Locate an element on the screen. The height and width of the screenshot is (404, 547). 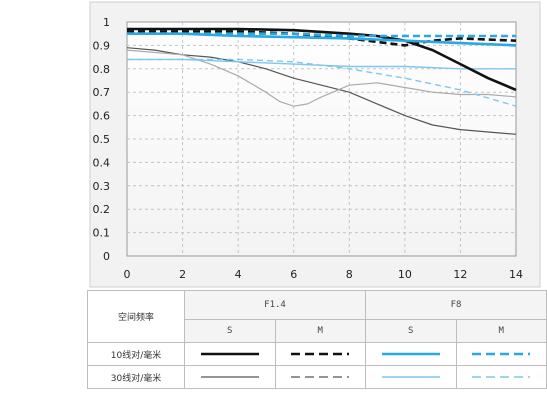
legend-group-f8: F8 is located at coordinates (456, 305).